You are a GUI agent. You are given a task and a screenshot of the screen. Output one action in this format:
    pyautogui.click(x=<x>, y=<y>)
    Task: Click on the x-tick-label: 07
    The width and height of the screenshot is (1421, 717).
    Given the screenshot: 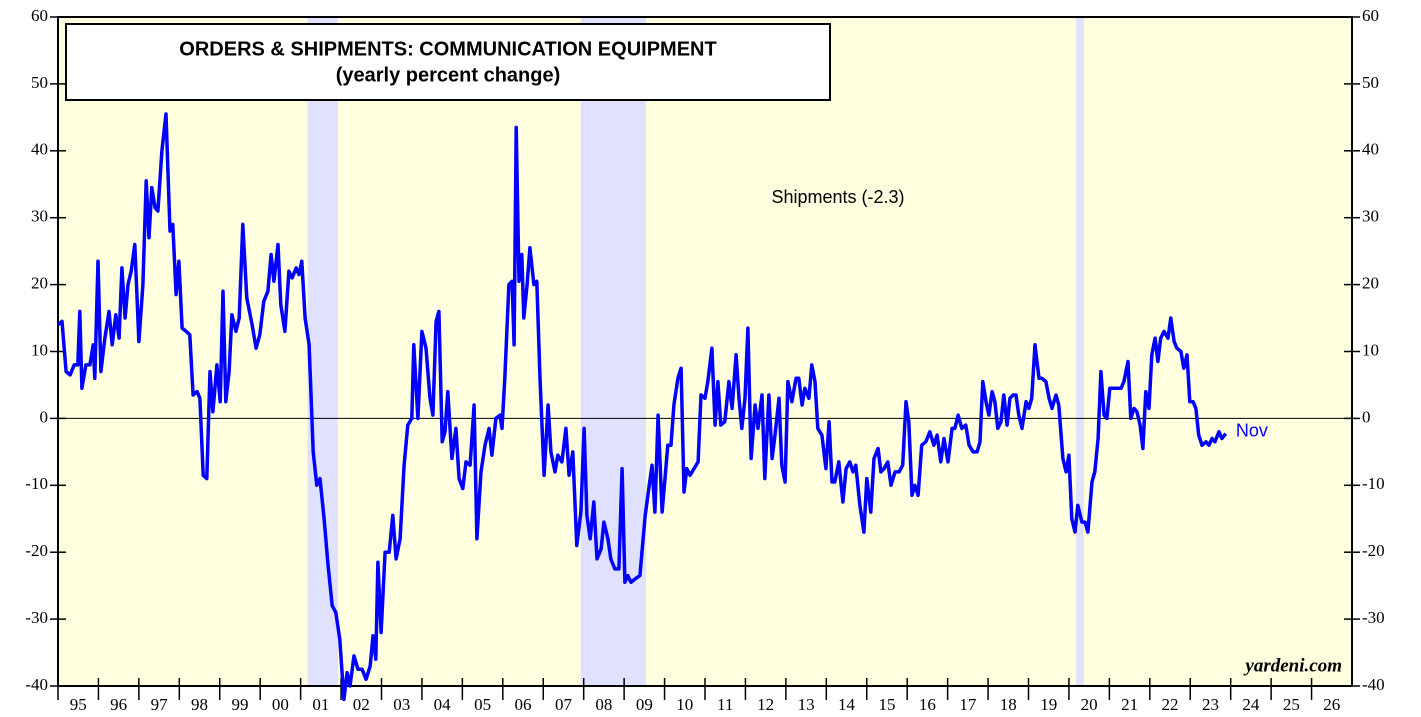 What is the action you would take?
    pyautogui.click(x=564, y=704)
    